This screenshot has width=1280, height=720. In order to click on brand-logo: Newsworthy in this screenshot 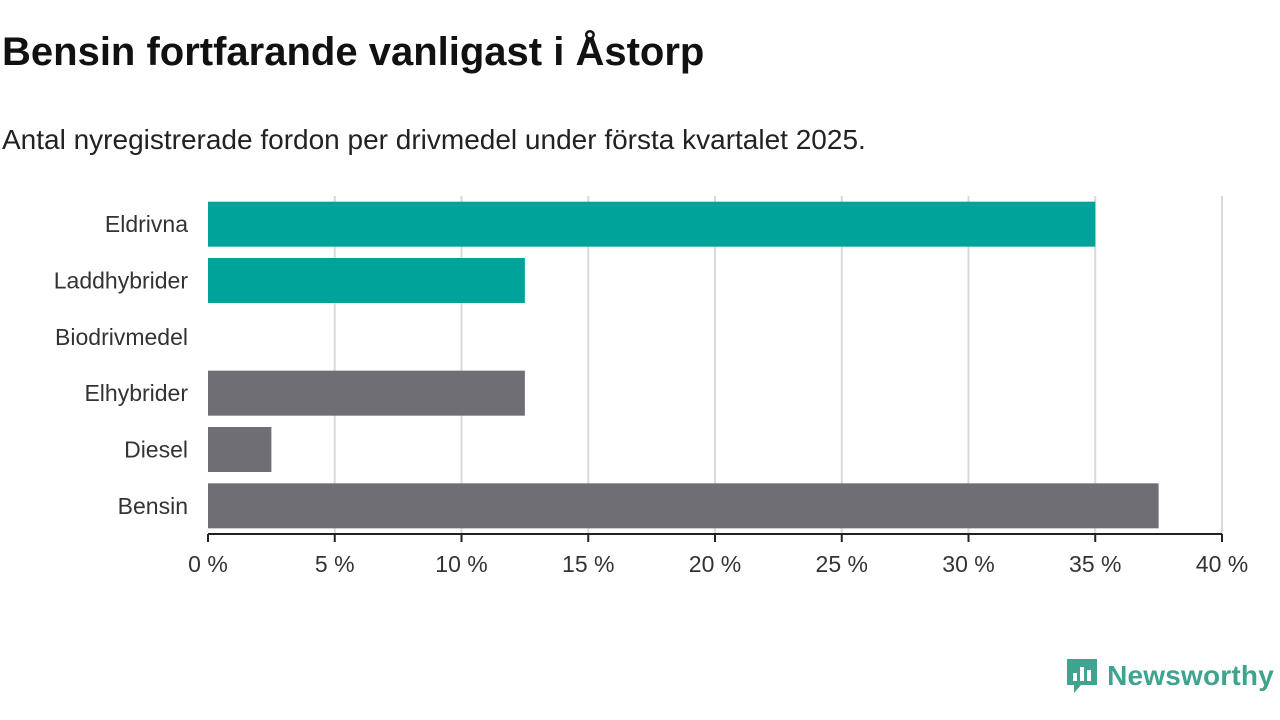, I will do `click(1169, 676)`.